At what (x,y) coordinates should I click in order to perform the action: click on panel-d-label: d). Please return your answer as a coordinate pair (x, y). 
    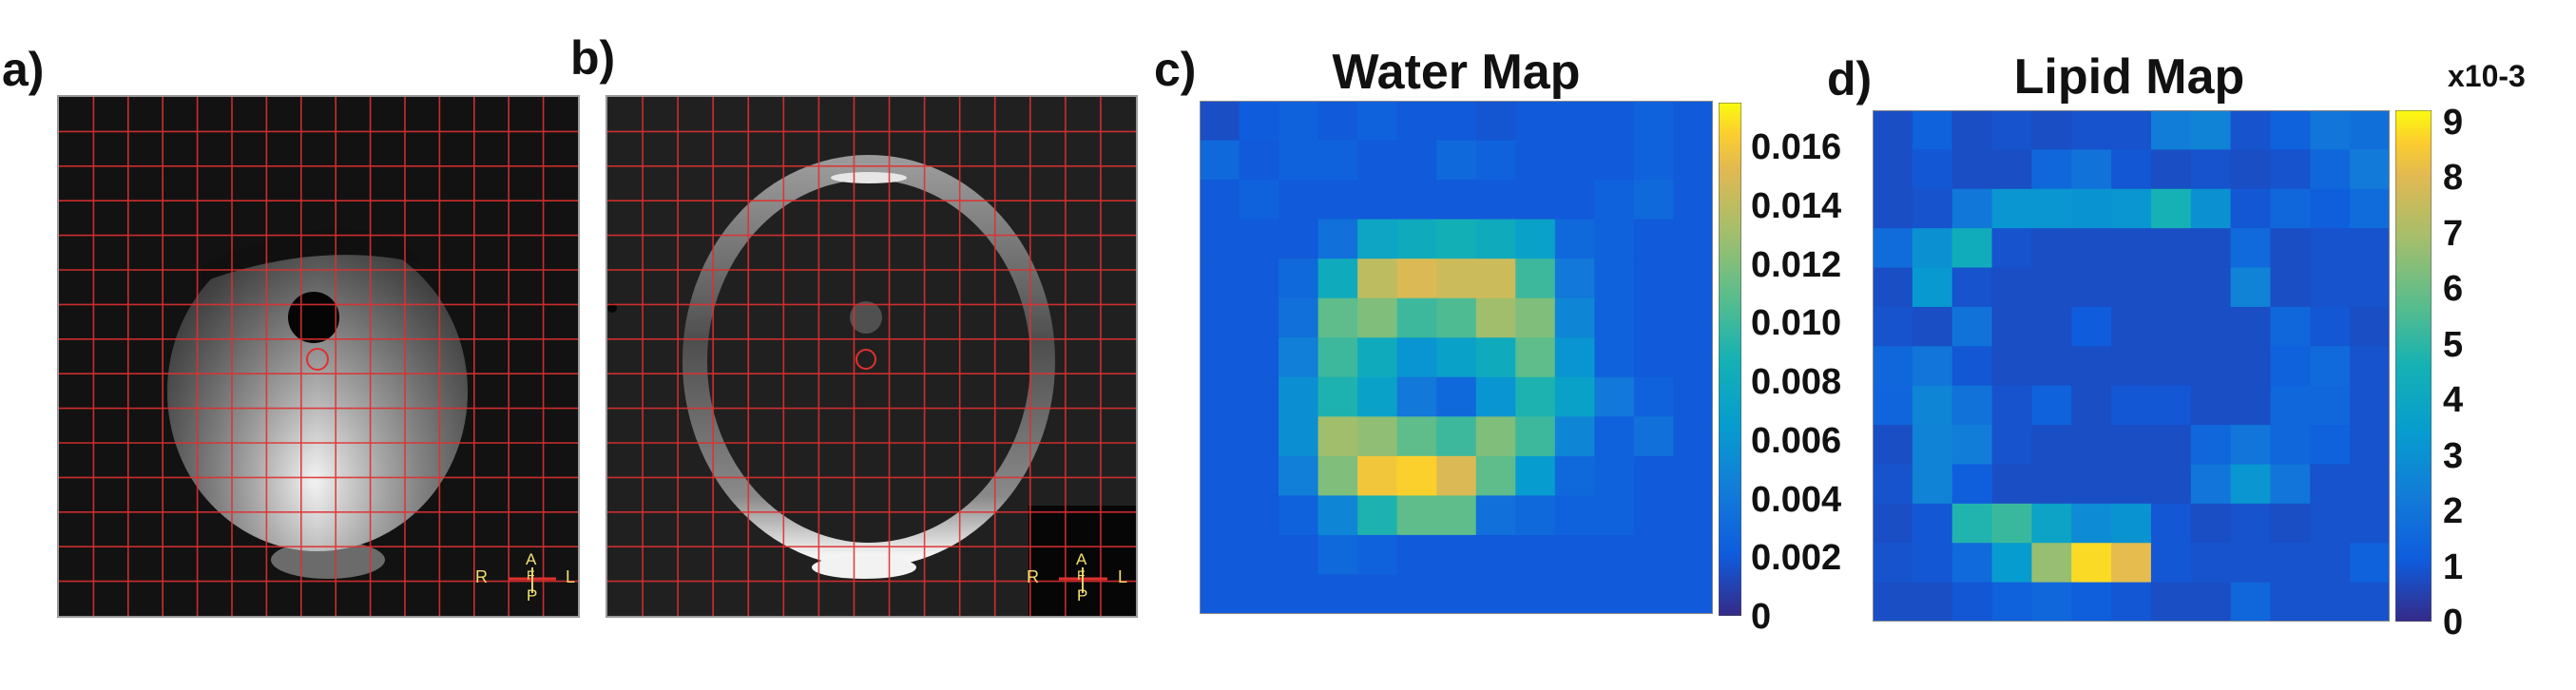
    Looking at the image, I should click on (1850, 78).